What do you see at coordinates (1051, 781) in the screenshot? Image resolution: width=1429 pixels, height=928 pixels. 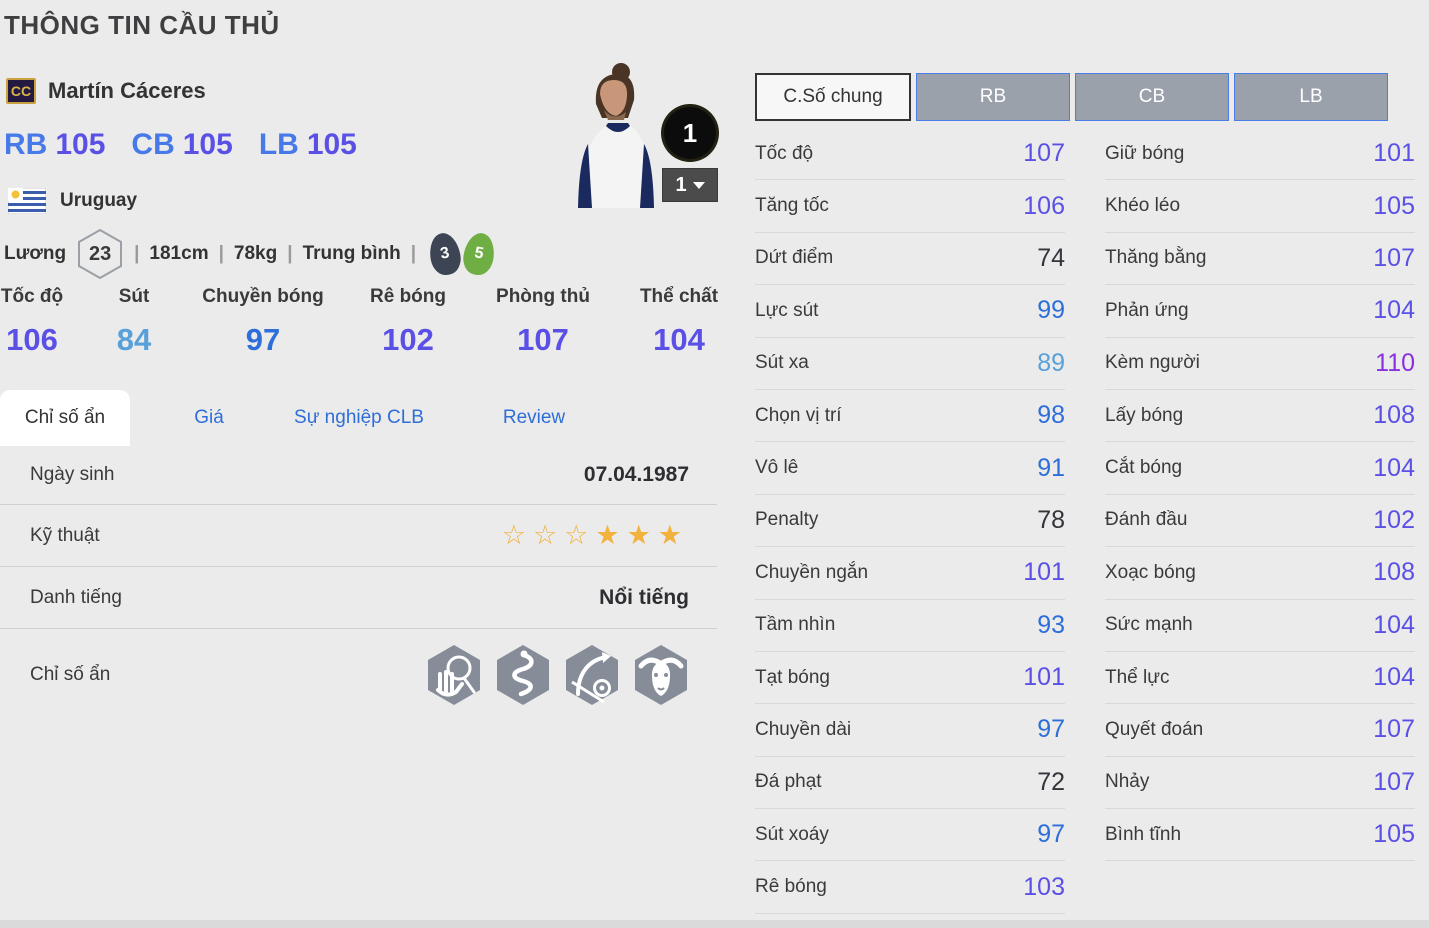 I see `stat-value: 72` at bounding box center [1051, 781].